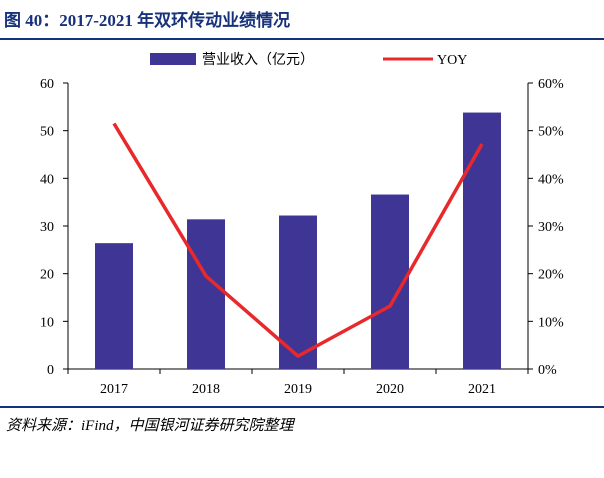 This screenshot has width=604, height=478. Describe the element at coordinates (551, 84) in the screenshot. I see `y-right-tick-label: 60%` at that location.